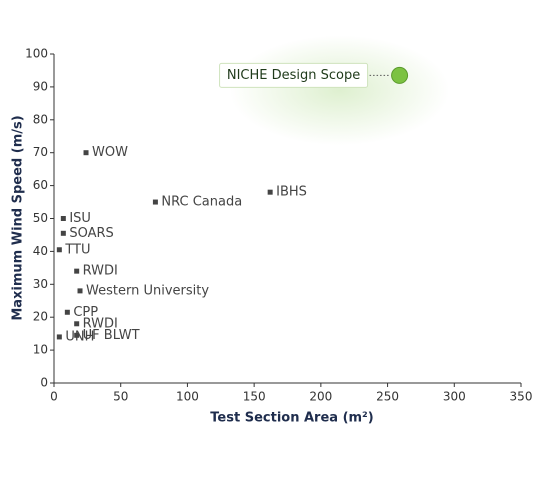 The height and width of the screenshot is (481, 546). I want to click on y-tick-label: 70, so click(40, 152).